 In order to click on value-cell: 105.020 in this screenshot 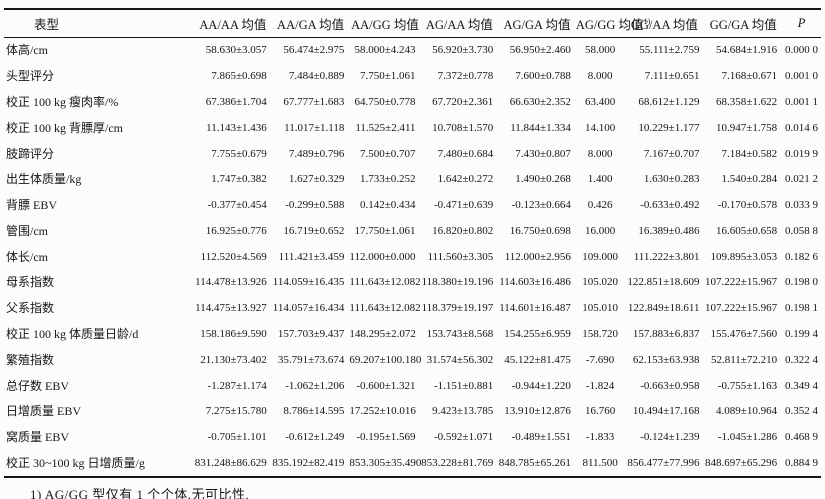, I will do `click(600, 282)`.